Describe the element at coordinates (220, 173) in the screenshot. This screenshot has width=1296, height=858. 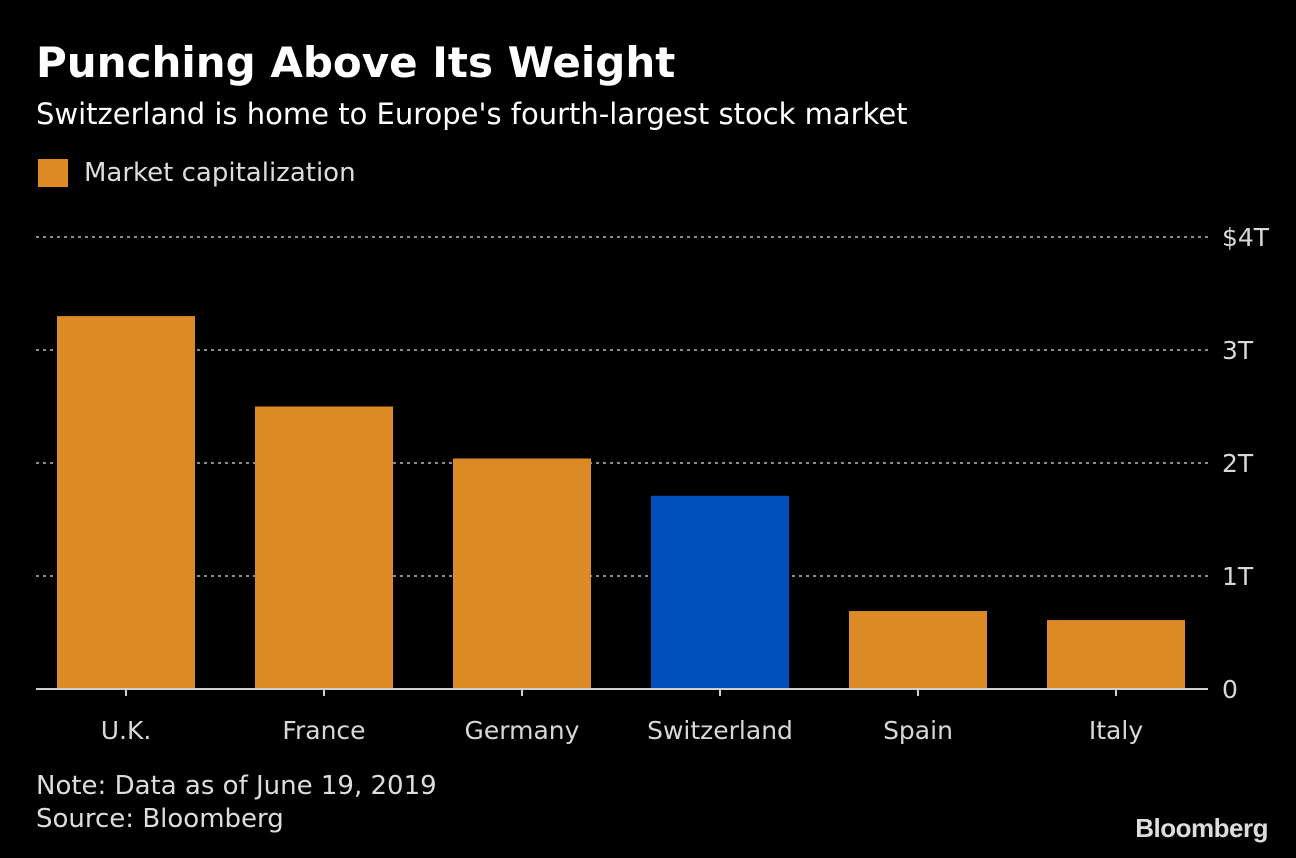
I see `legend-label: Market capitalization` at that location.